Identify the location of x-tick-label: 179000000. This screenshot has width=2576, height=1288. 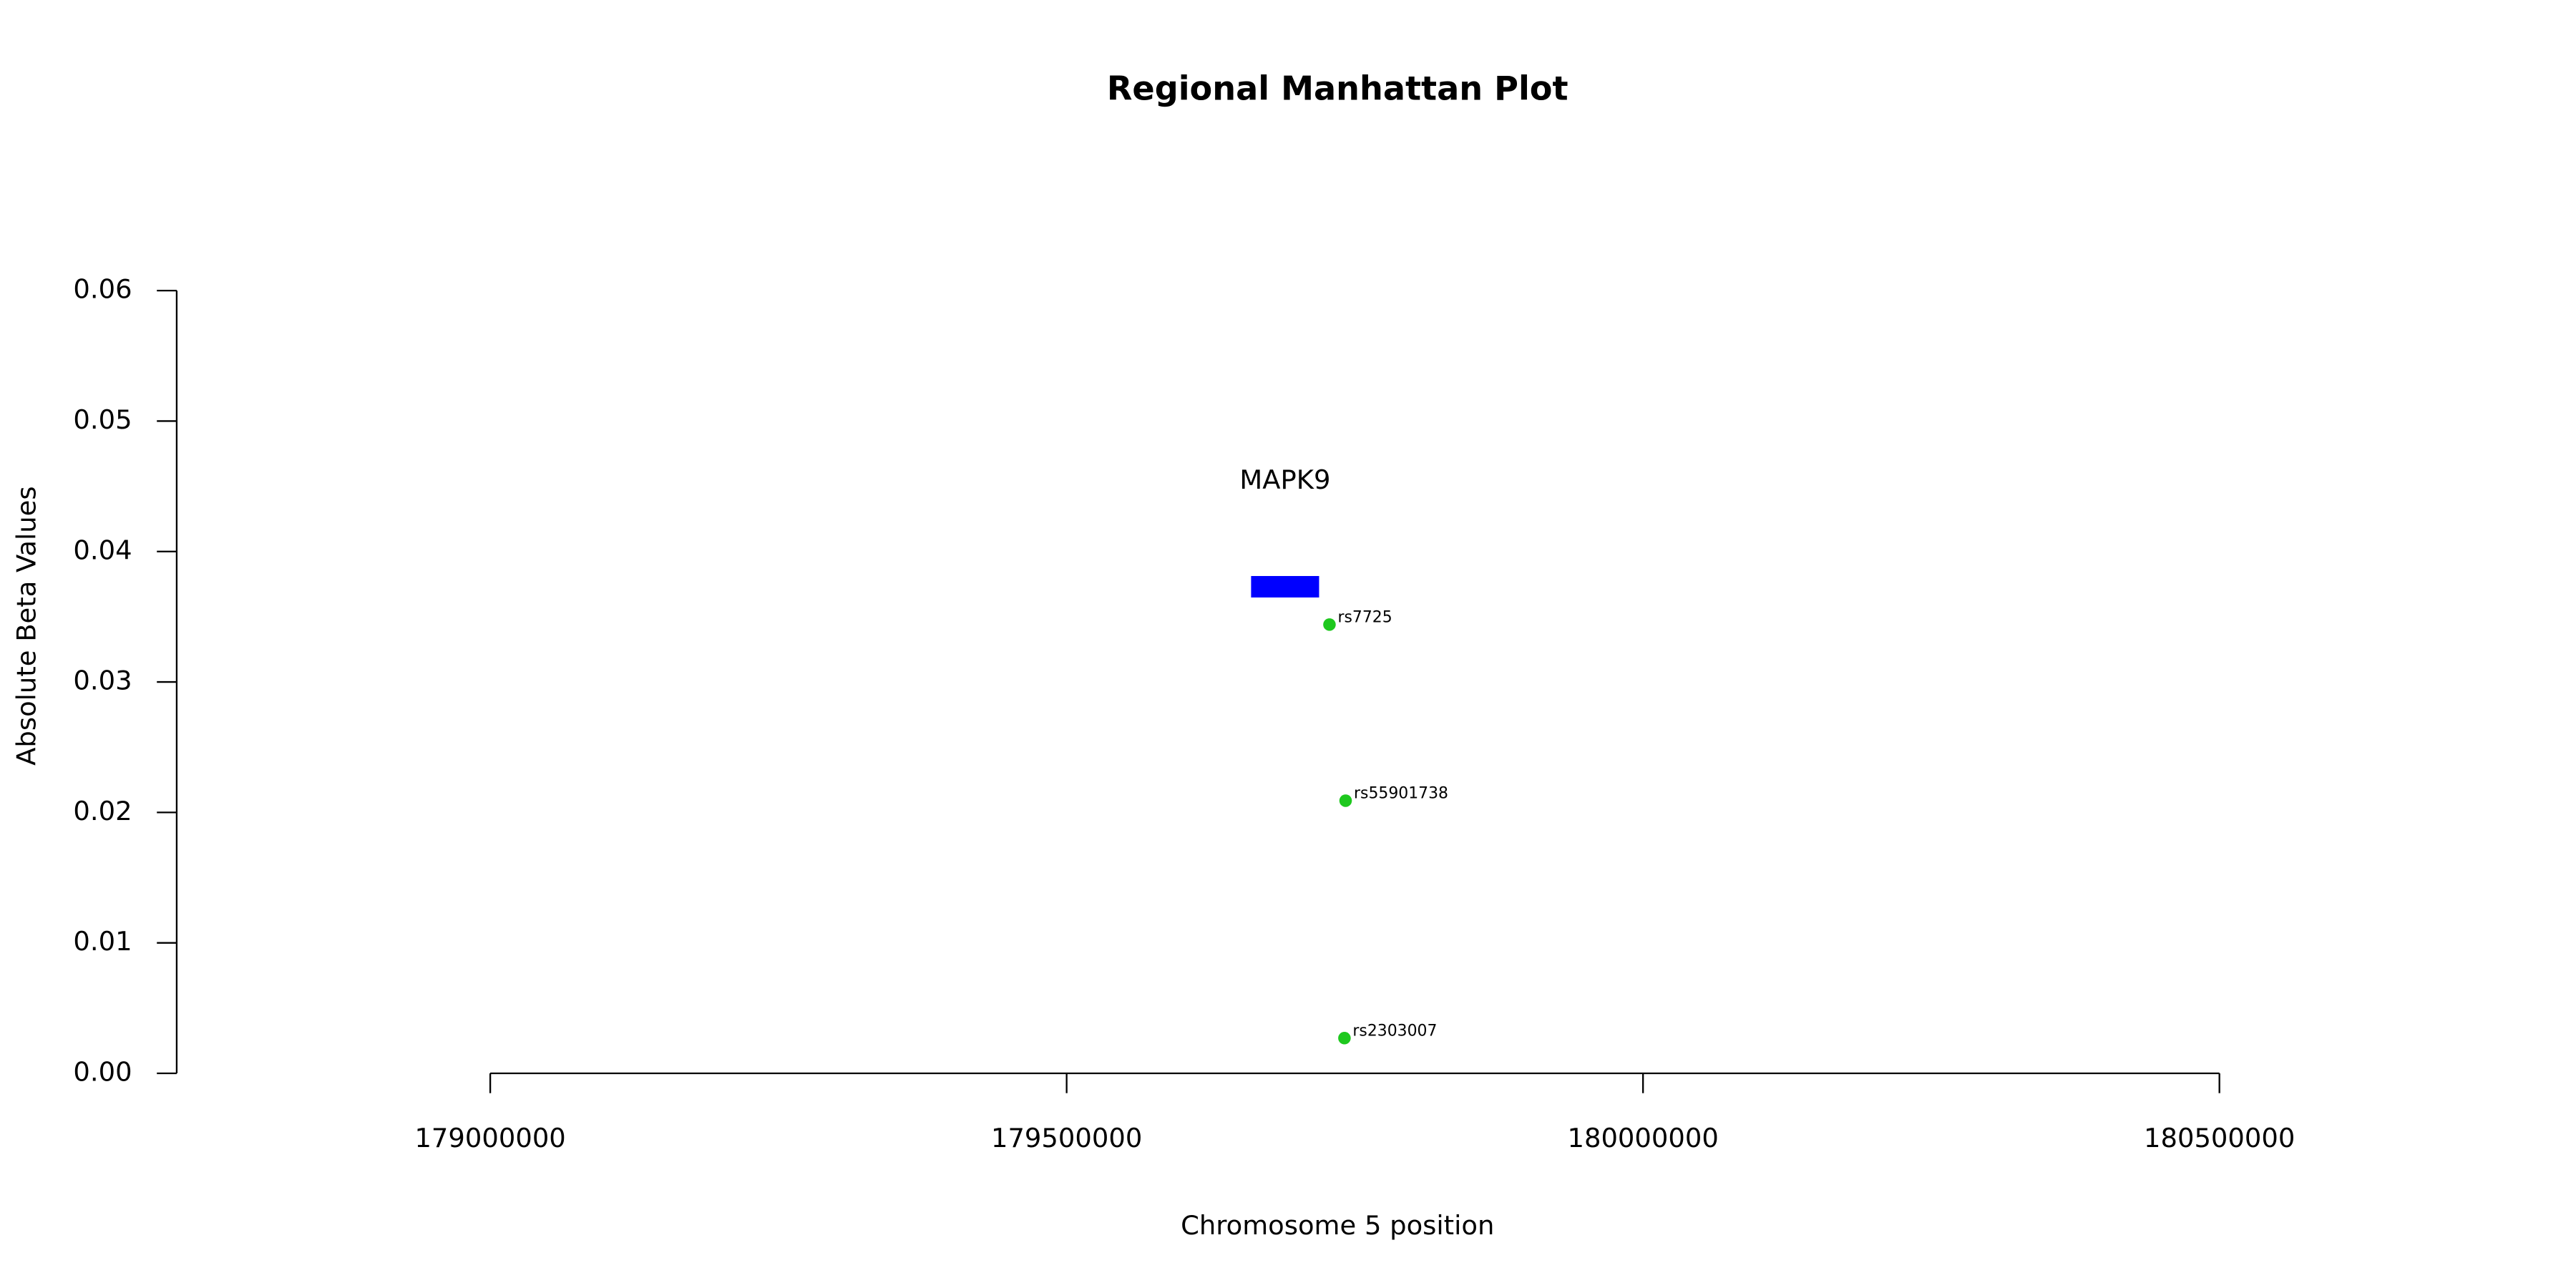
(489, 1138).